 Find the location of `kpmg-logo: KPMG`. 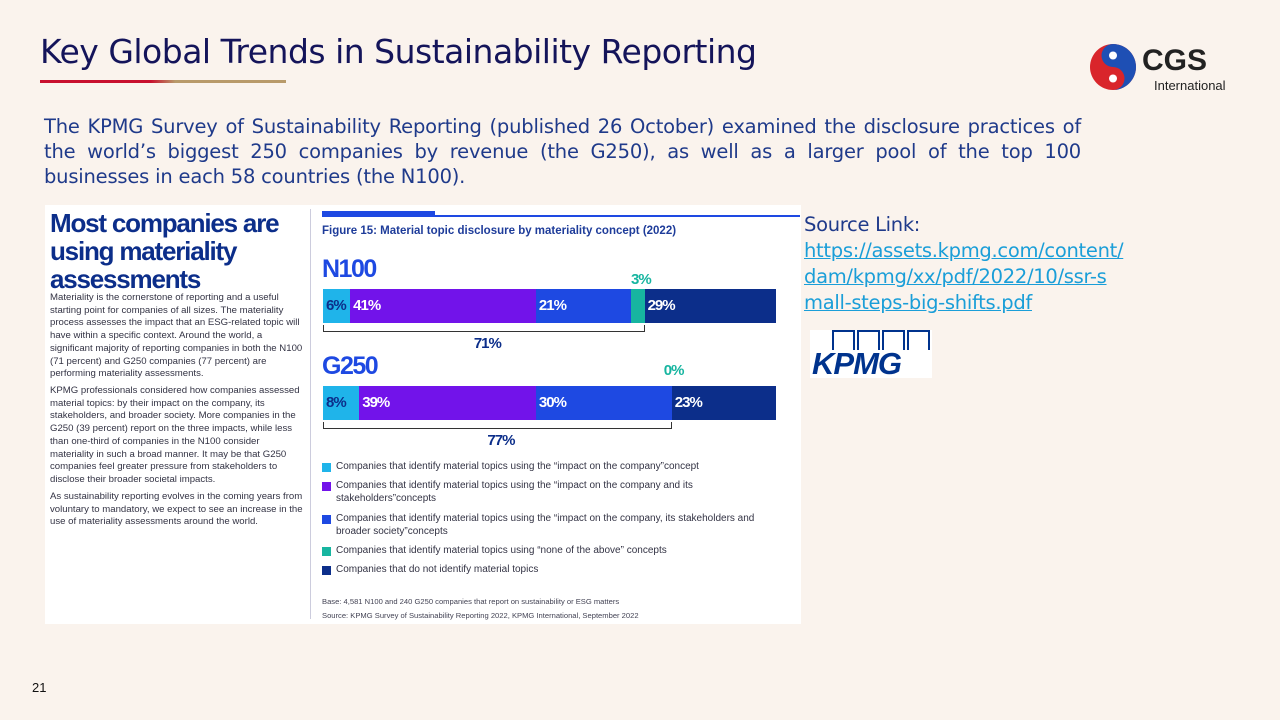

kpmg-logo: KPMG is located at coordinates (871, 355).